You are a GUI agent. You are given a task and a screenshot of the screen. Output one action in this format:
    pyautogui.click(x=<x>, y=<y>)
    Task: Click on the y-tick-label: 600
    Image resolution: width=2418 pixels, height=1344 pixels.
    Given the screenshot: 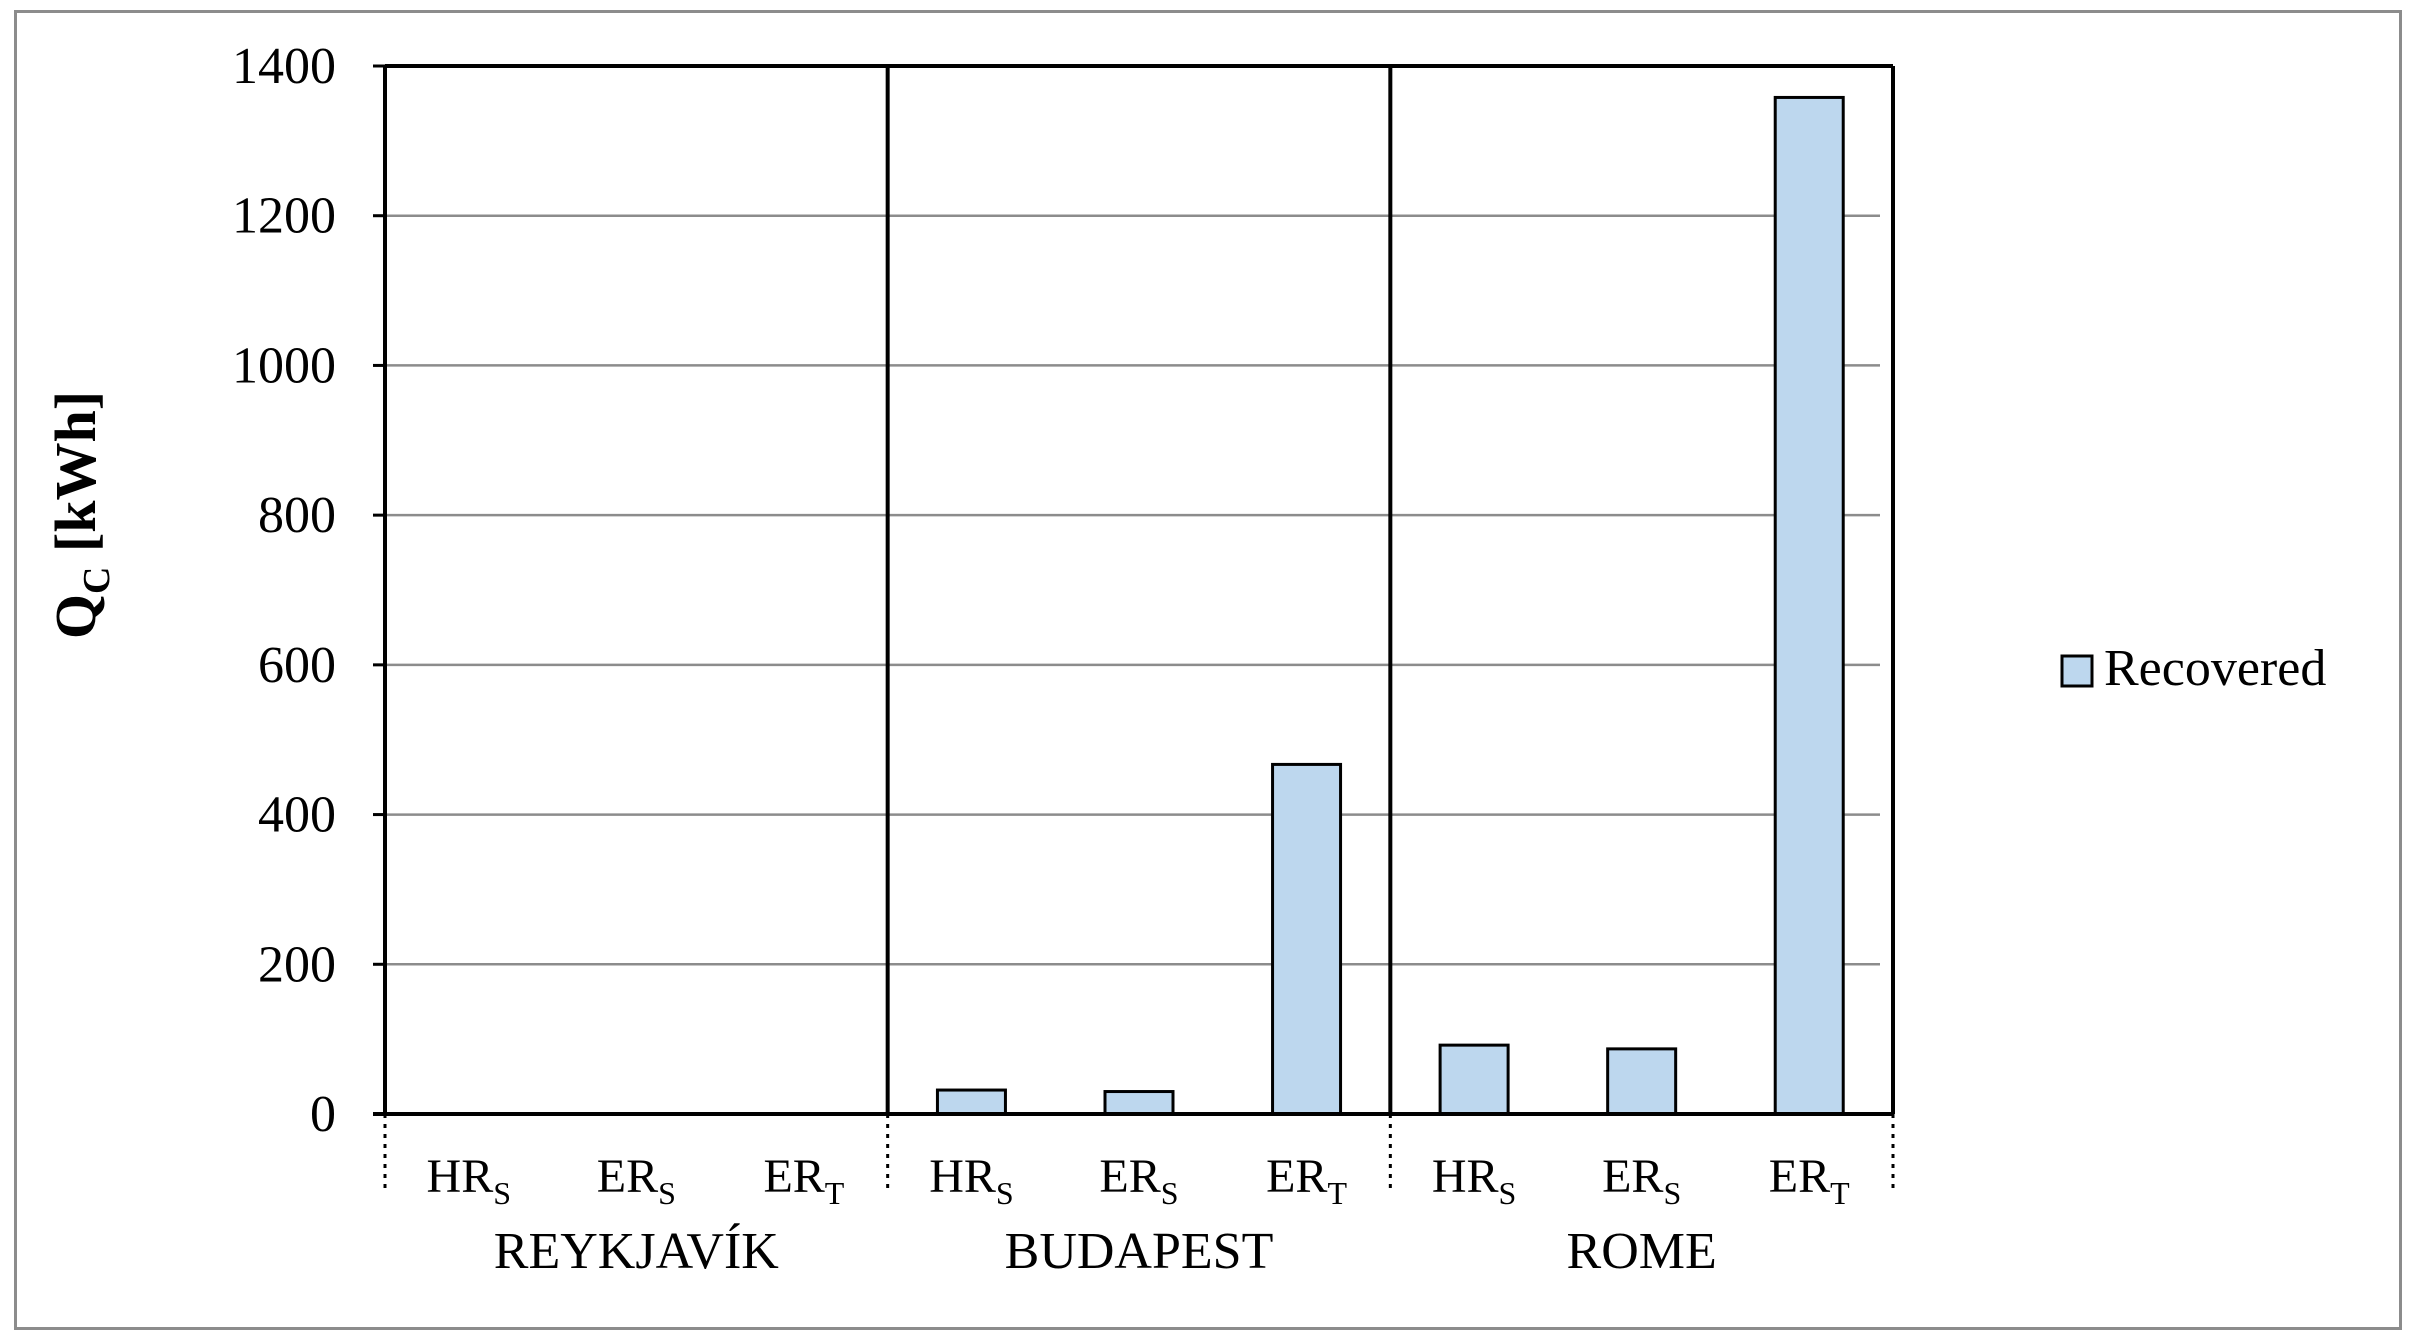 What is the action you would take?
    pyautogui.click(x=297, y=665)
    